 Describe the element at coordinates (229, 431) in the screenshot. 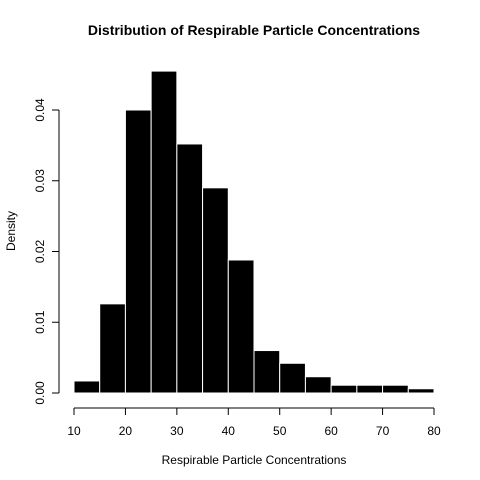

I see `x-tick-label: 40` at that location.